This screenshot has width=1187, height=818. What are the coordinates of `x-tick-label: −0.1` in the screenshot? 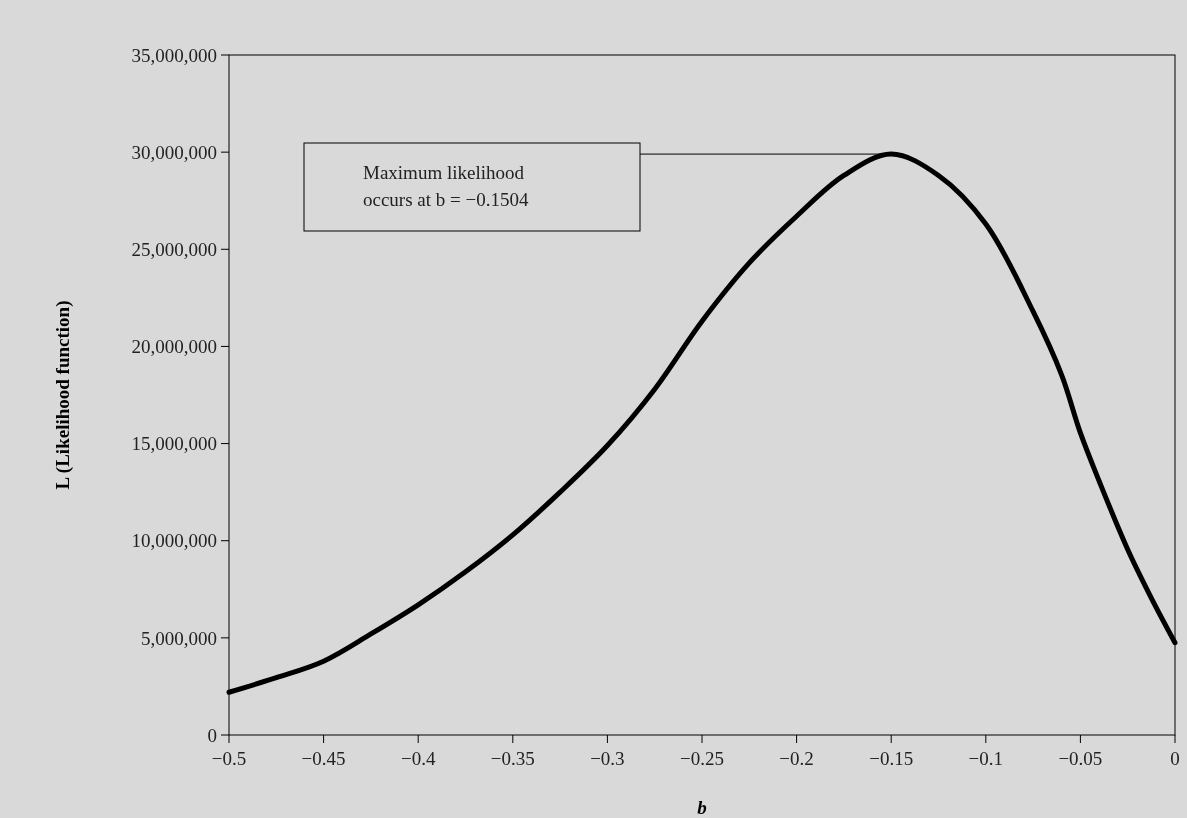 It's located at (986, 758).